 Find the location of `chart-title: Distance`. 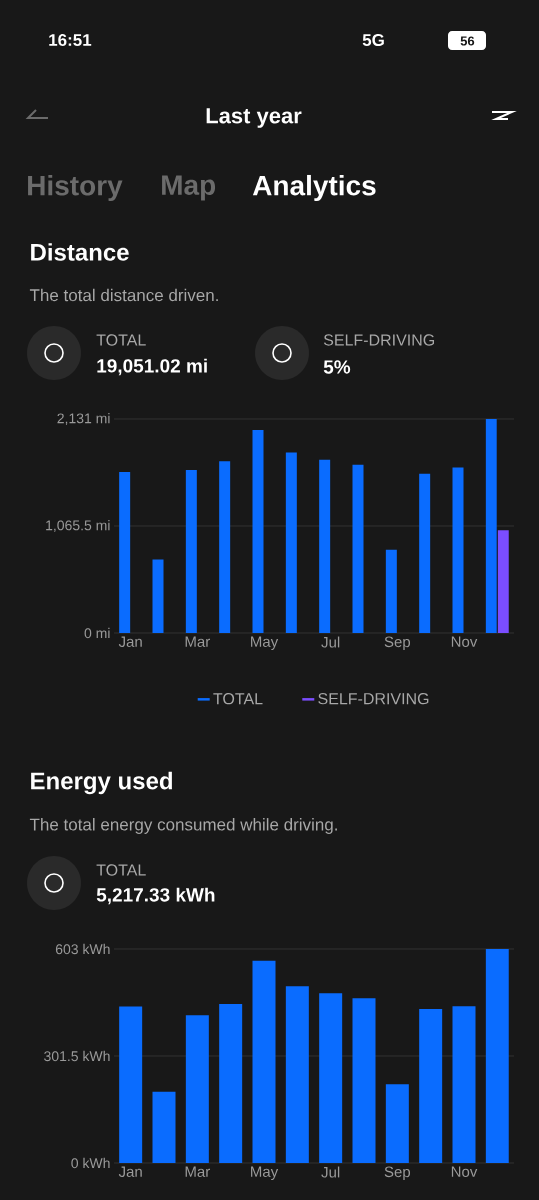

chart-title: Distance is located at coordinates (80, 252).